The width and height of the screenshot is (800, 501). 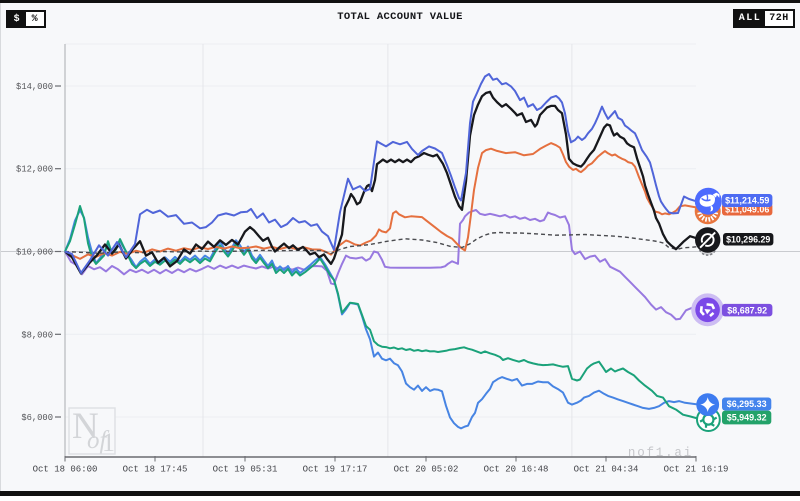 What do you see at coordinates (747, 418) in the screenshot?
I see `svg-text: $5,949.32` at bounding box center [747, 418].